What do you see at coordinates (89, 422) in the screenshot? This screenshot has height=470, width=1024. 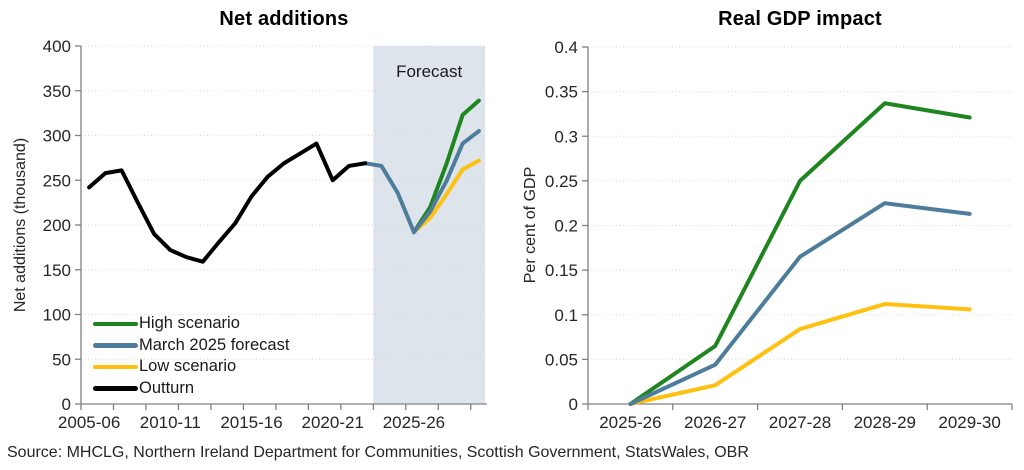 I see `x-tick-label: 2005-06` at bounding box center [89, 422].